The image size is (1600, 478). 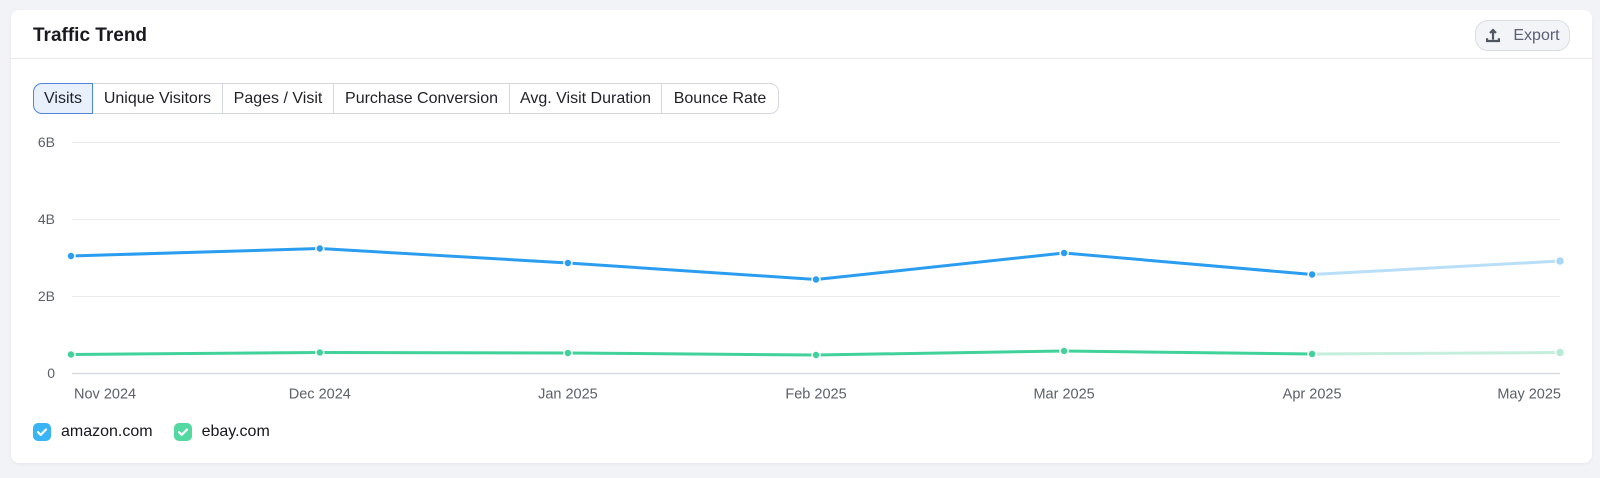 What do you see at coordinates (1529, 395) in the screenshot?
I see `svg-text: May 2025` at bounding box center [1529, 395].